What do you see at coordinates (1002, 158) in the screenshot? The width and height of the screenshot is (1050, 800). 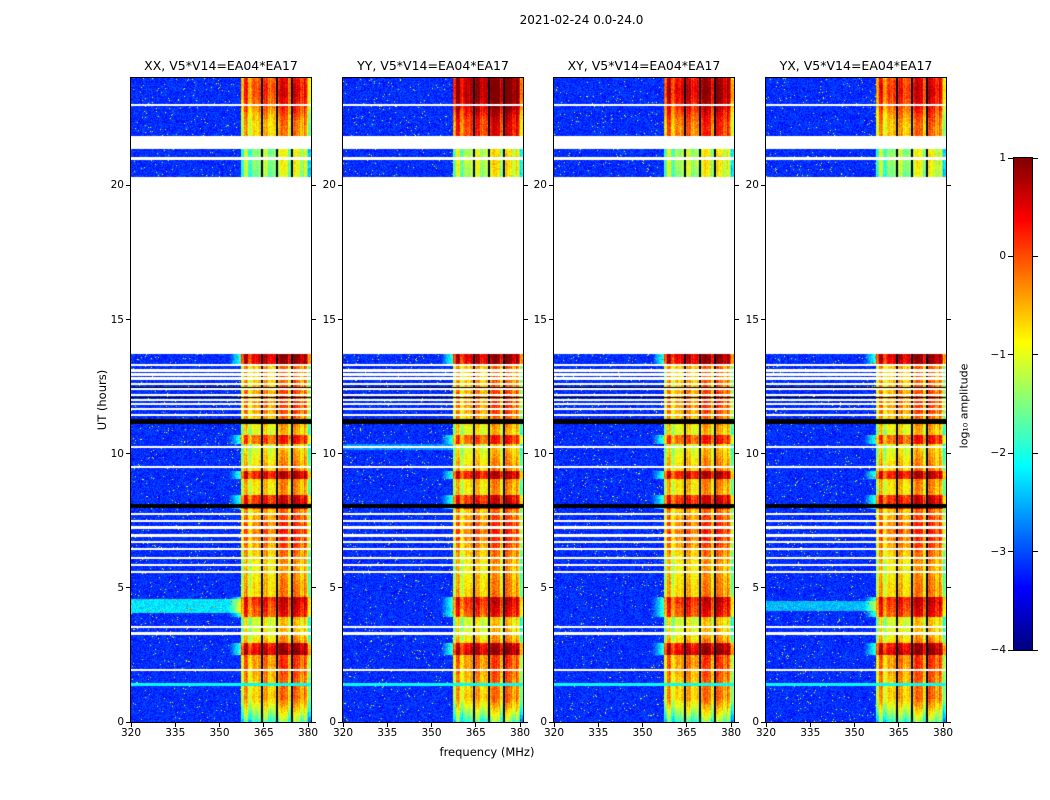 I see `colorbar-tick-label: 1` at bounding box center [1002, 158].